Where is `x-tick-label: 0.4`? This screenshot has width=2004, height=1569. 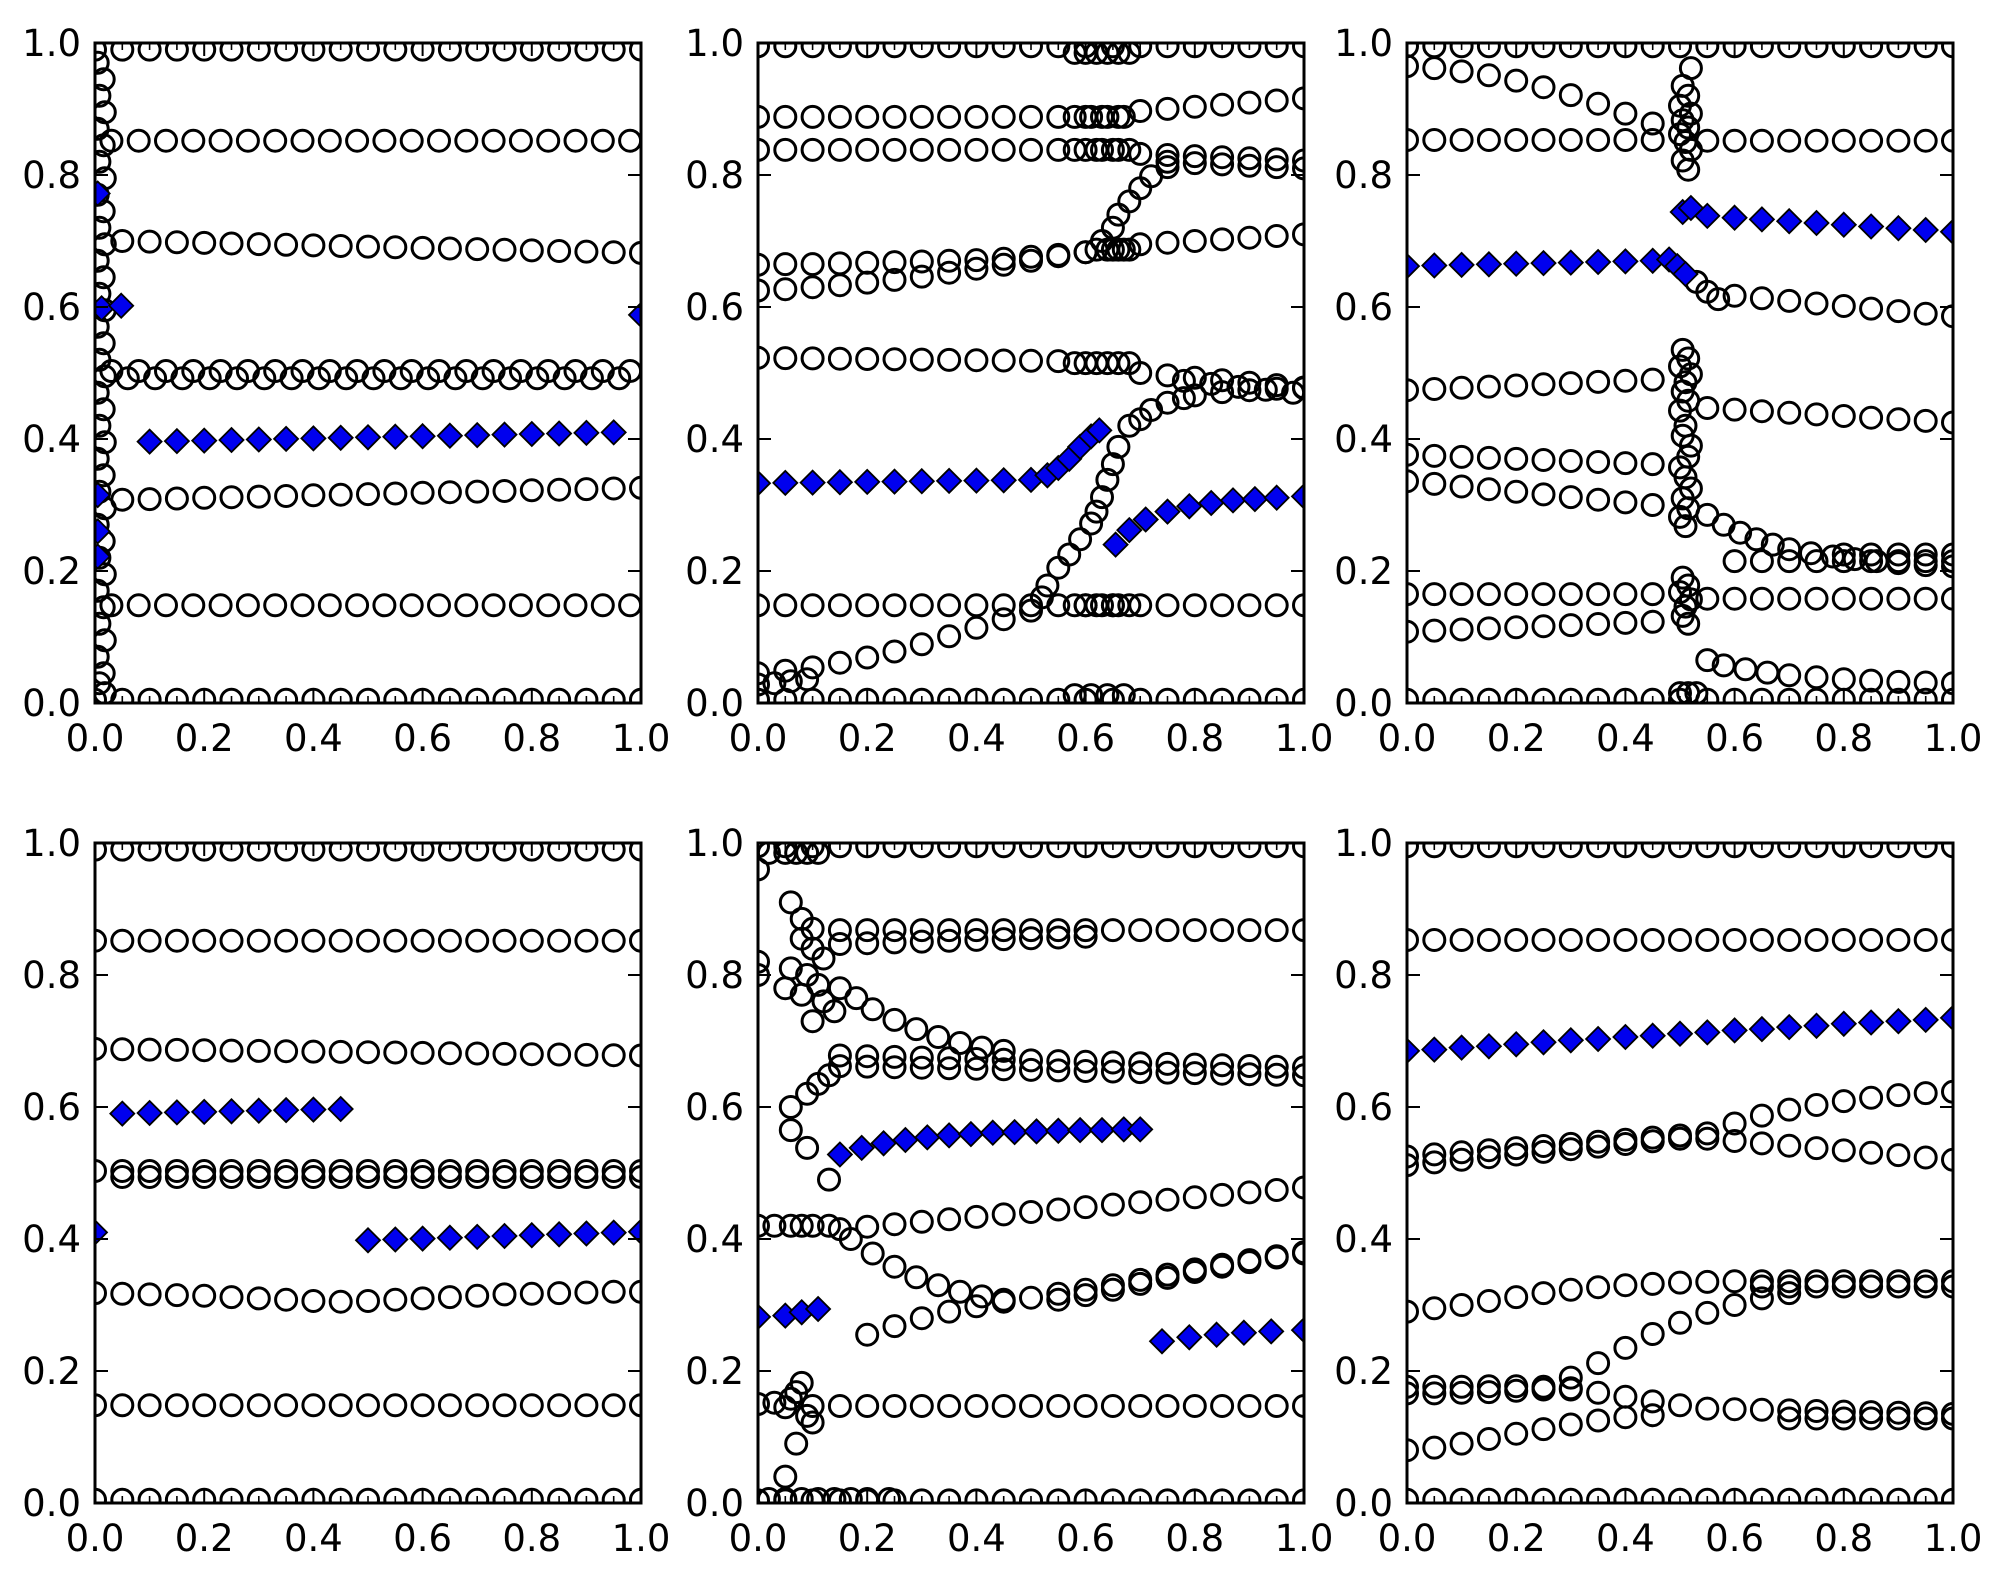 x-tick-label: 0.4 is located at coordinates (976, 1538).